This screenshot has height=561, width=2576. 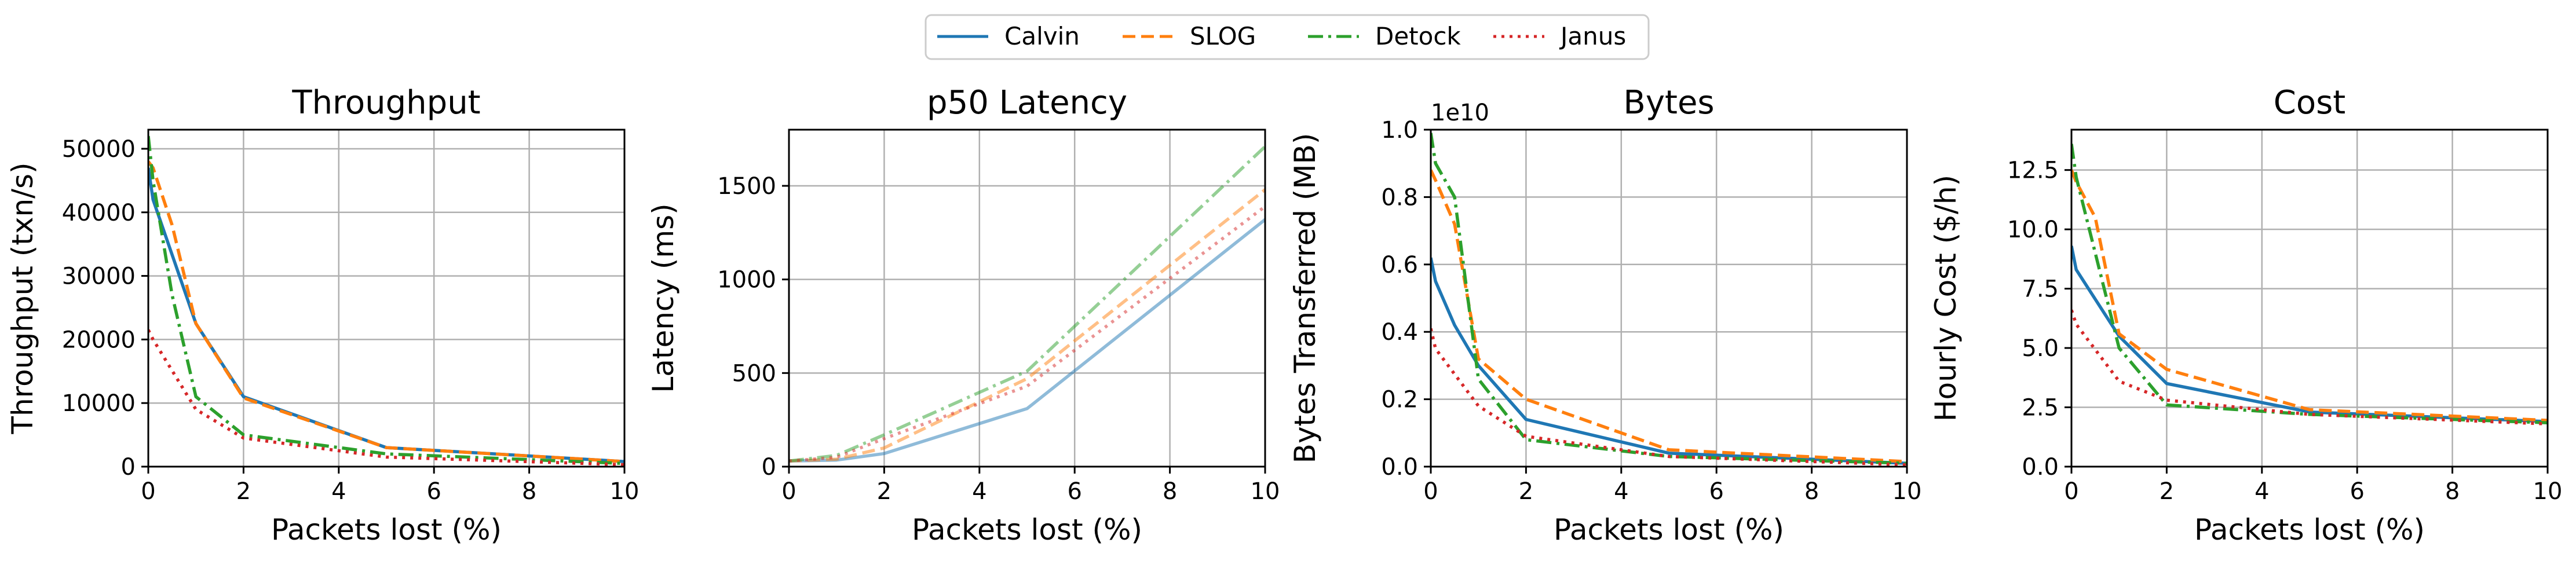 What do you see at coordinates (385, 103) in the screenshot?
I see `chart-title: Throughput` at bounding box center [385, 103].